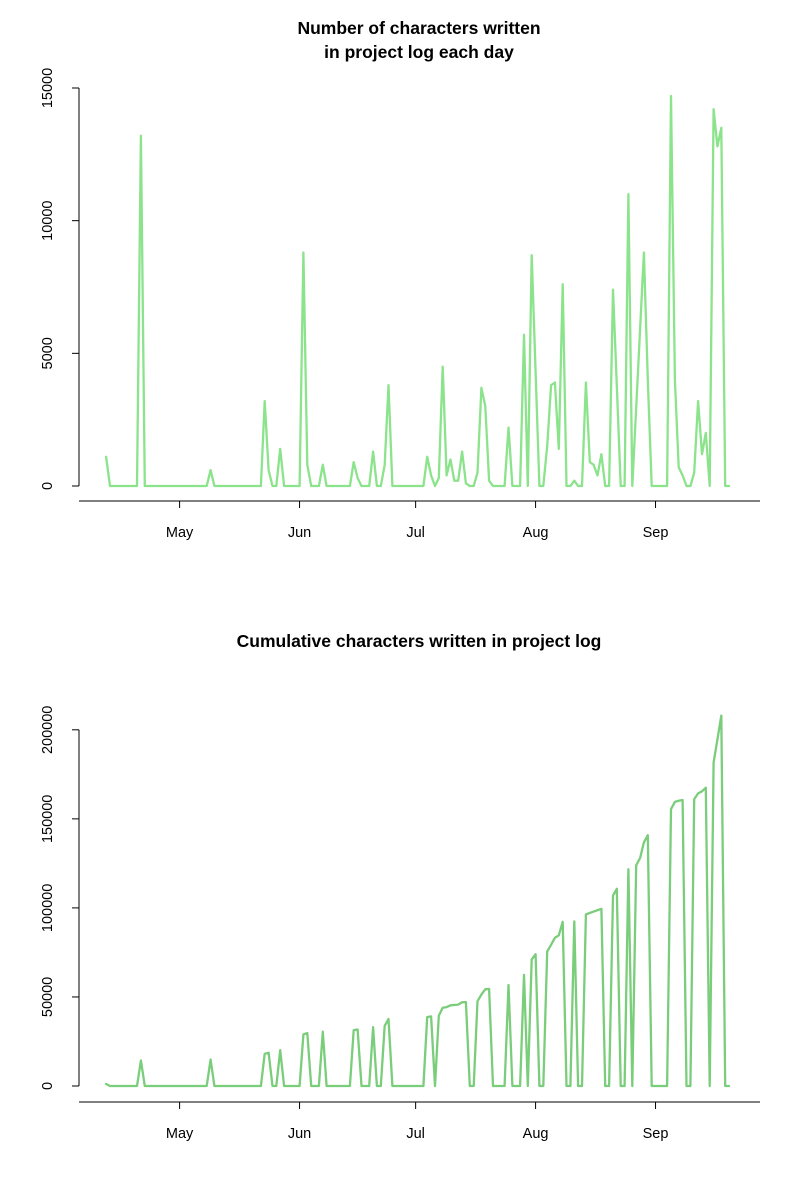  Describe the element at coordinates (48, 908) in the screenshot. I see `y-tick-label: 100000` at that location.